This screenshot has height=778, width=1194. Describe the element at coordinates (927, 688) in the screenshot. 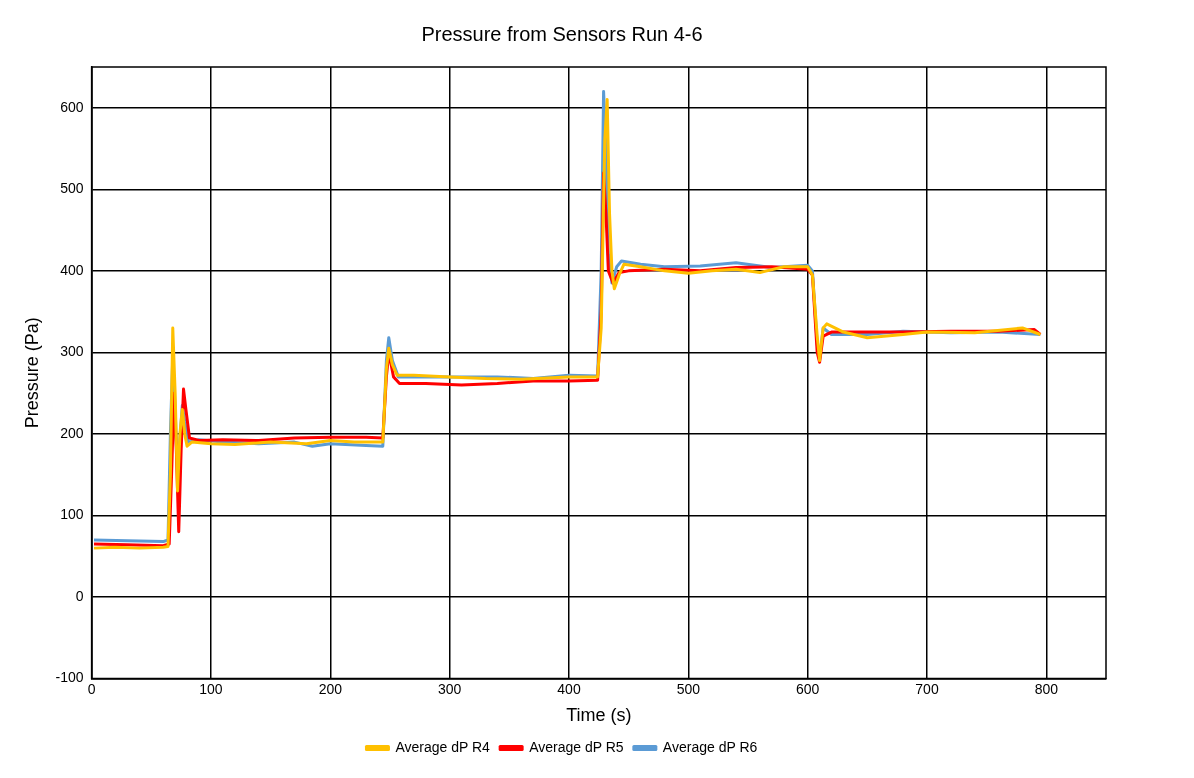

I see `x-tick-label: 700` at that location.